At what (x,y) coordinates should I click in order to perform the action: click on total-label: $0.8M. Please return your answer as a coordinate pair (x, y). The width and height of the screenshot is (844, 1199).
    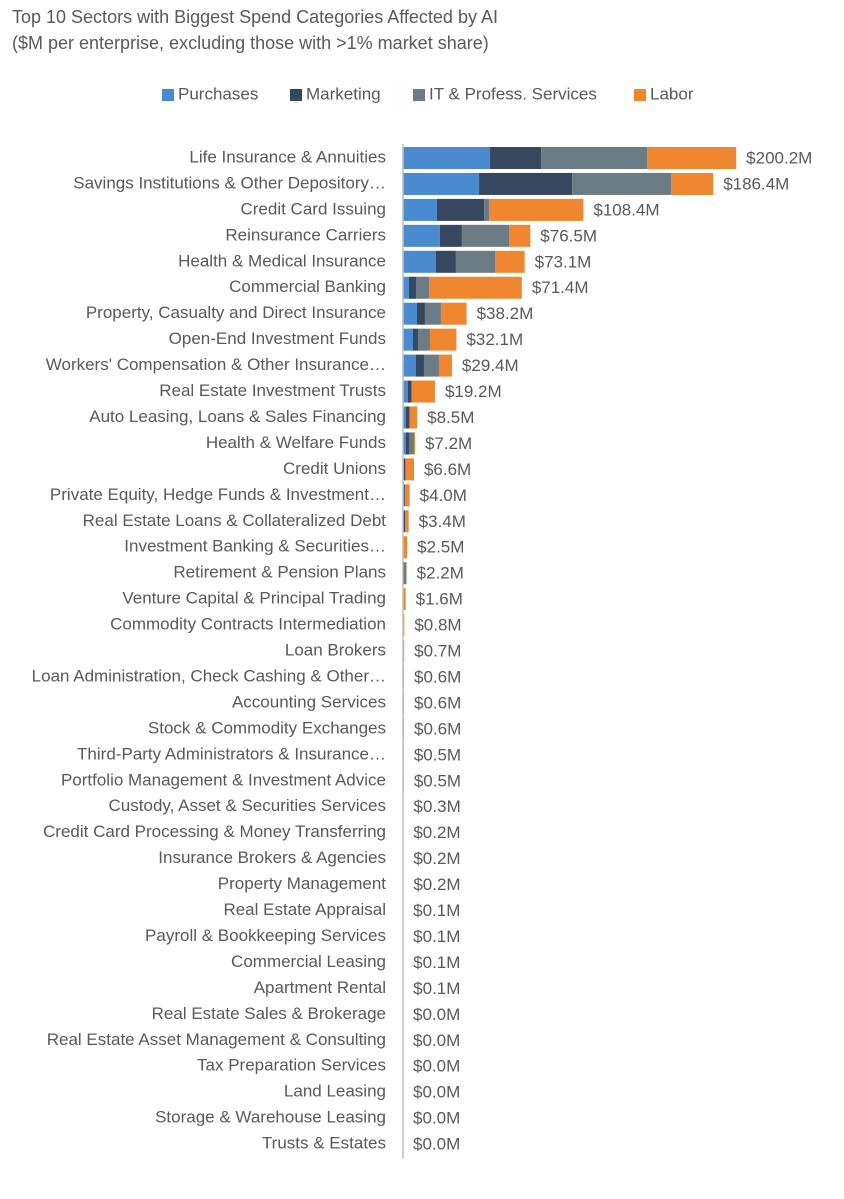
    Looking at the image, I should click on (437, 625).